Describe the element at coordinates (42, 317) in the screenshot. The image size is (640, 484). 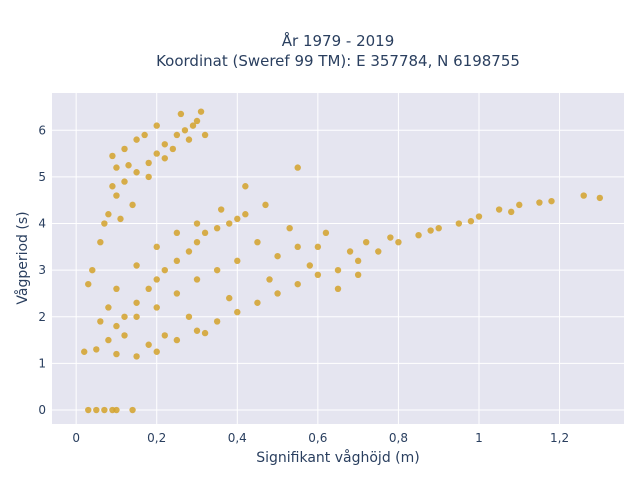
I see `y-tick-label: 2` at that location.